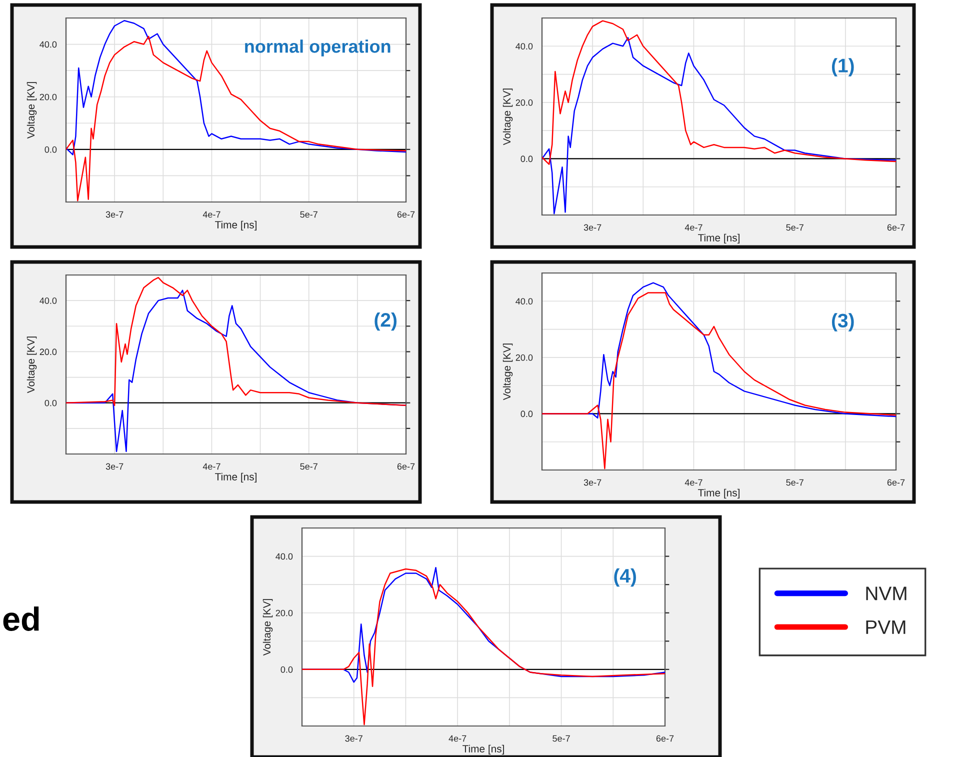 This screenshot has width=965, height=757. I want to click on legend-label: PVM, so click(886, 627).